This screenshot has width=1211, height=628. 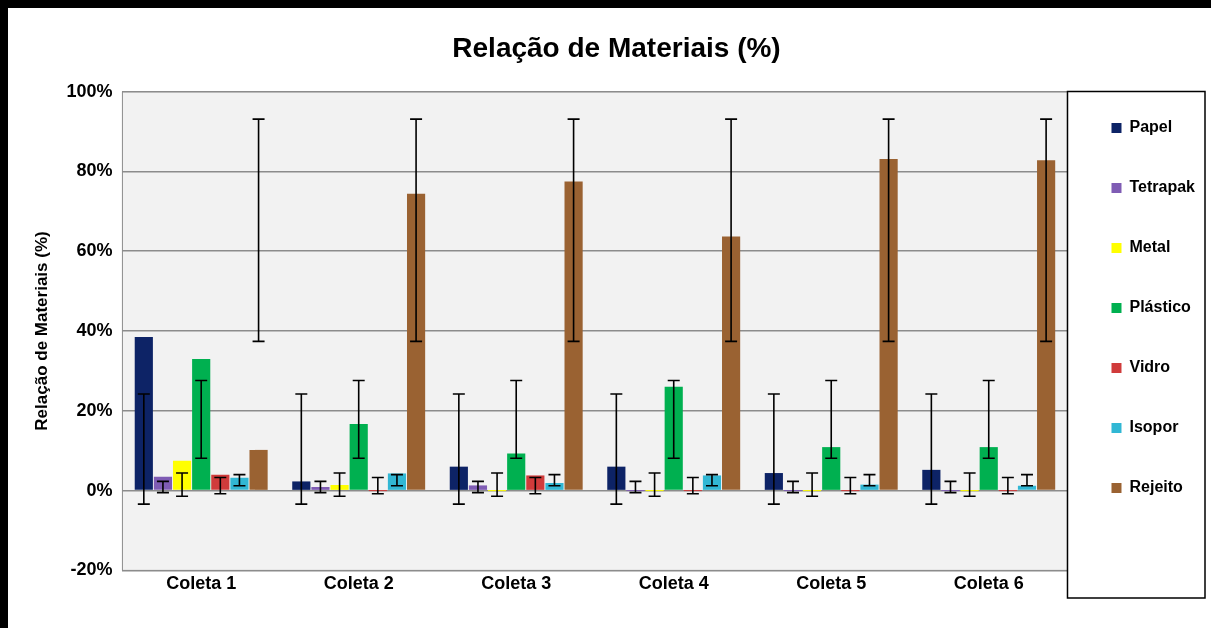 What do you see at coordinates (358, 583) in the screenshot?
I see `x-tick-label: Coleta 2` at bounding box center [358, 583].